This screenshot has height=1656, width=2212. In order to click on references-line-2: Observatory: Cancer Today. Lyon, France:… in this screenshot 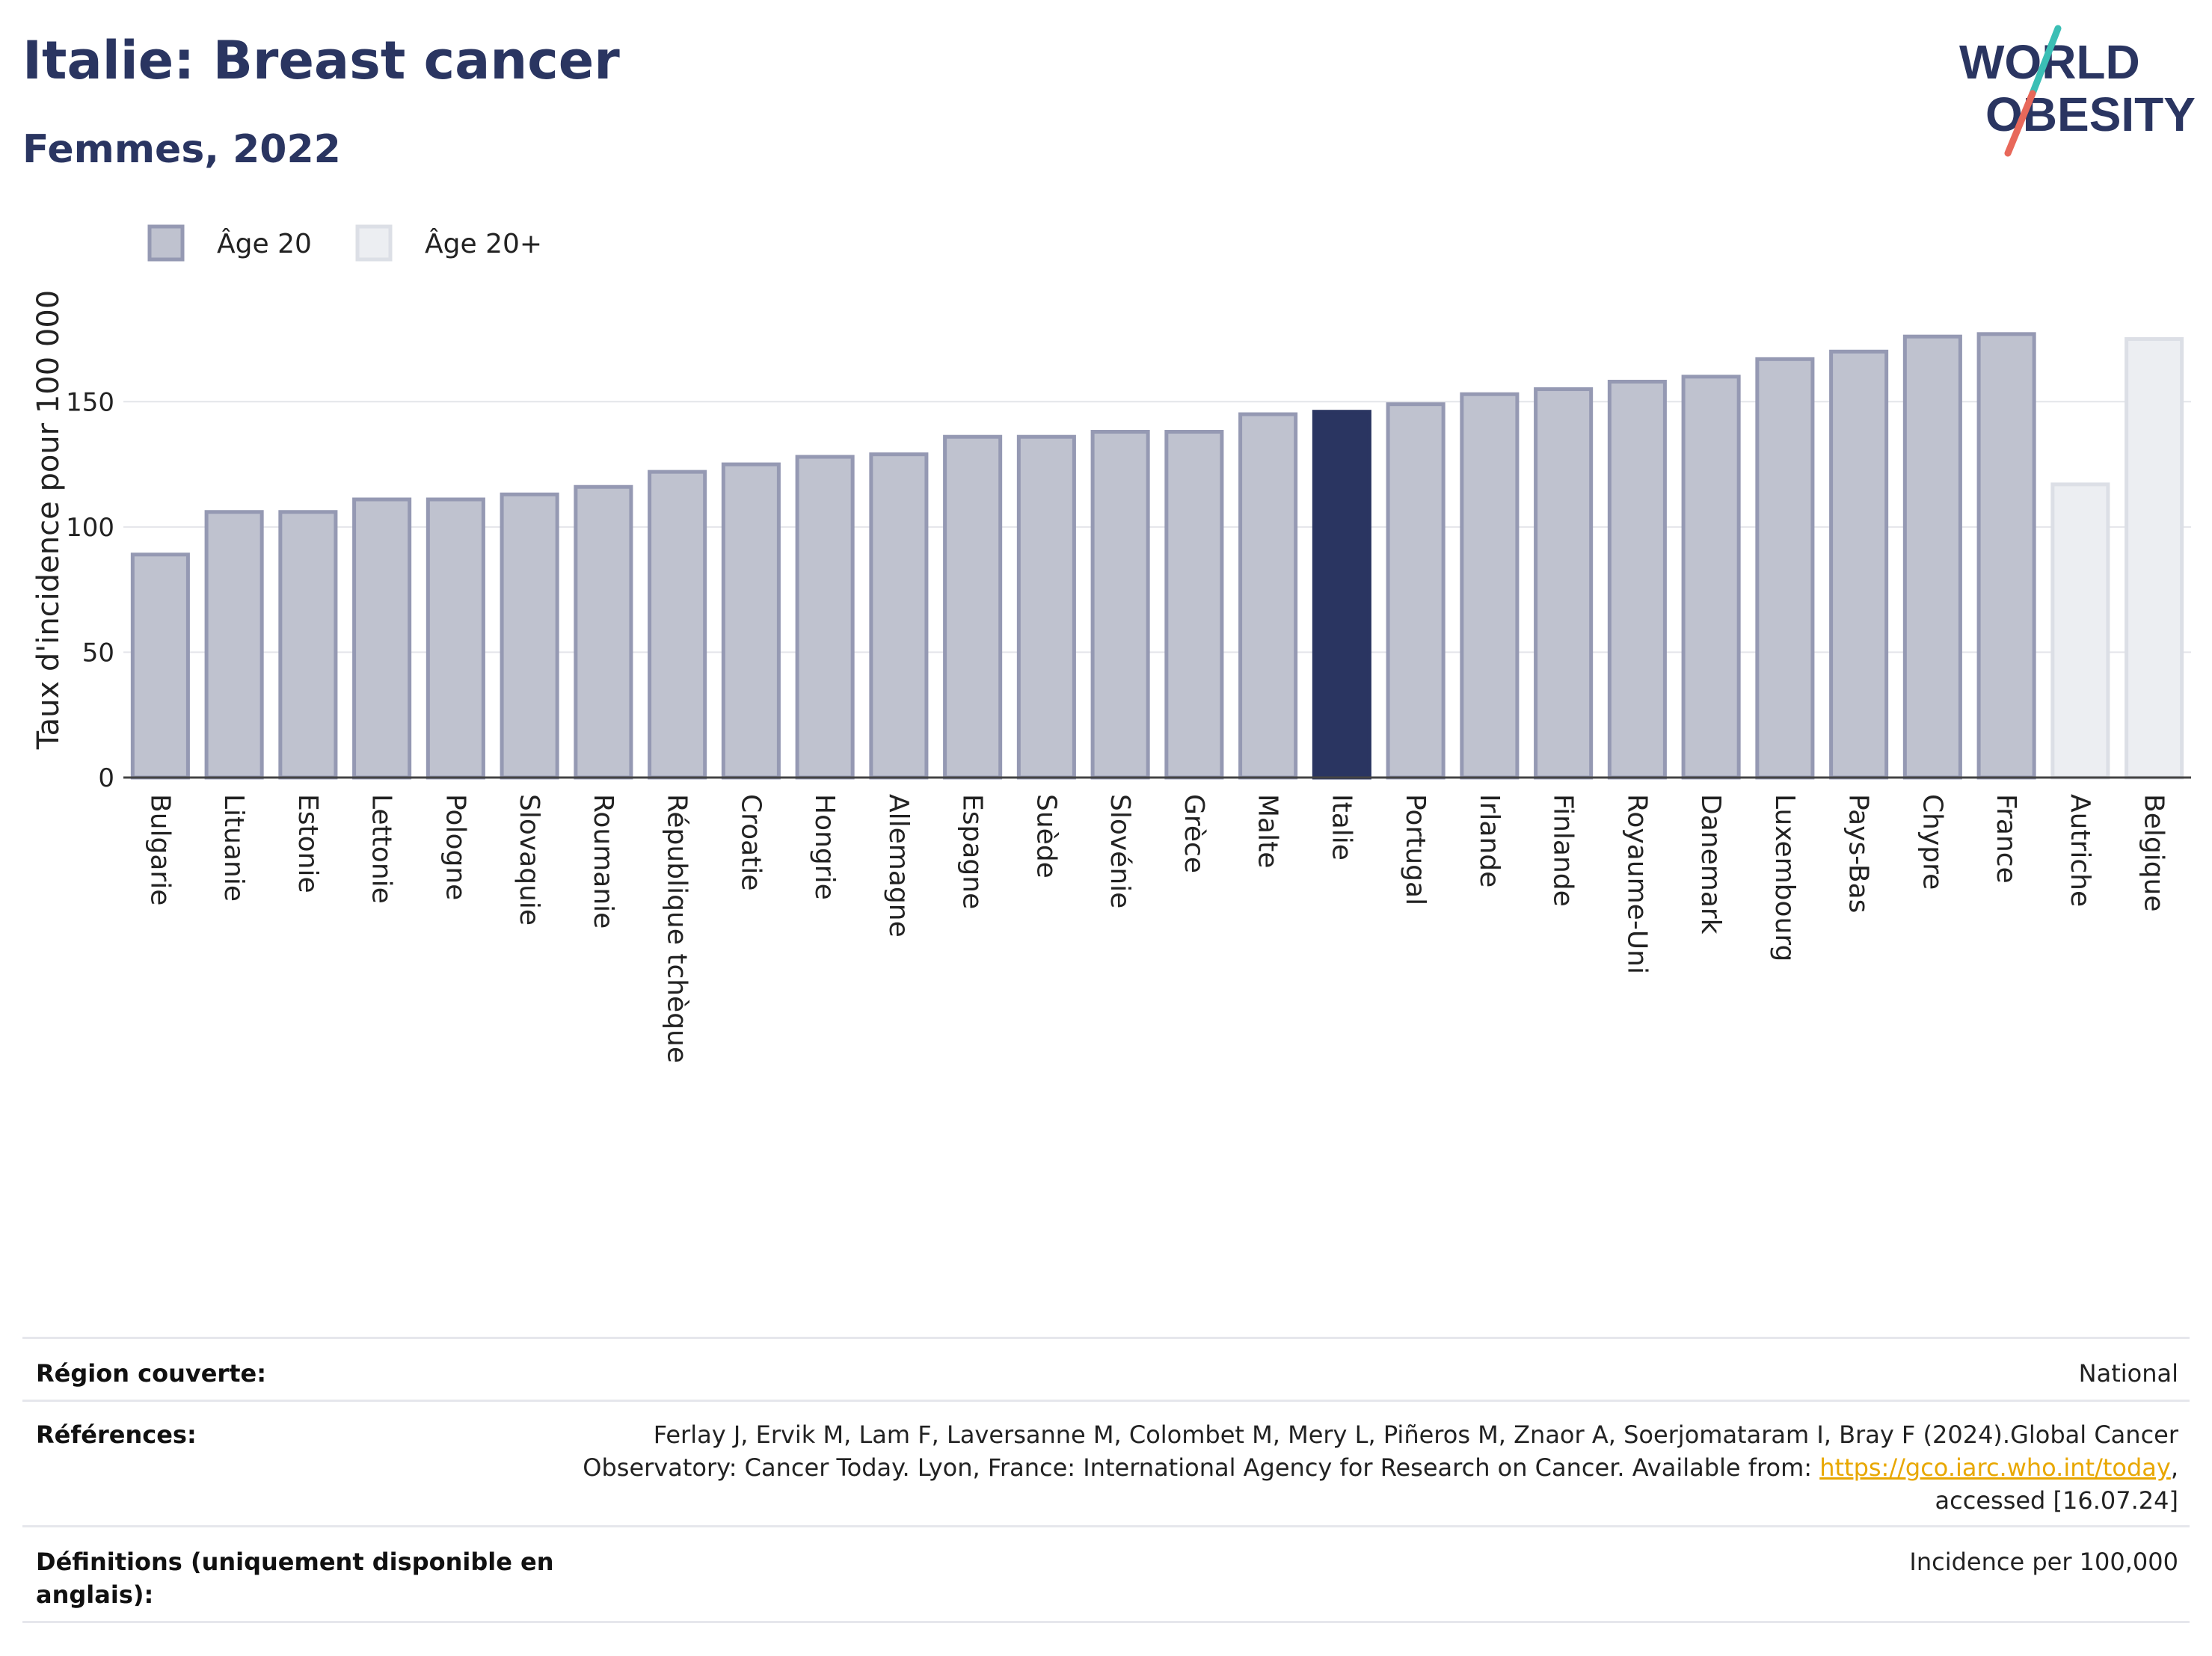, I will do `click(1380, 1467)`.